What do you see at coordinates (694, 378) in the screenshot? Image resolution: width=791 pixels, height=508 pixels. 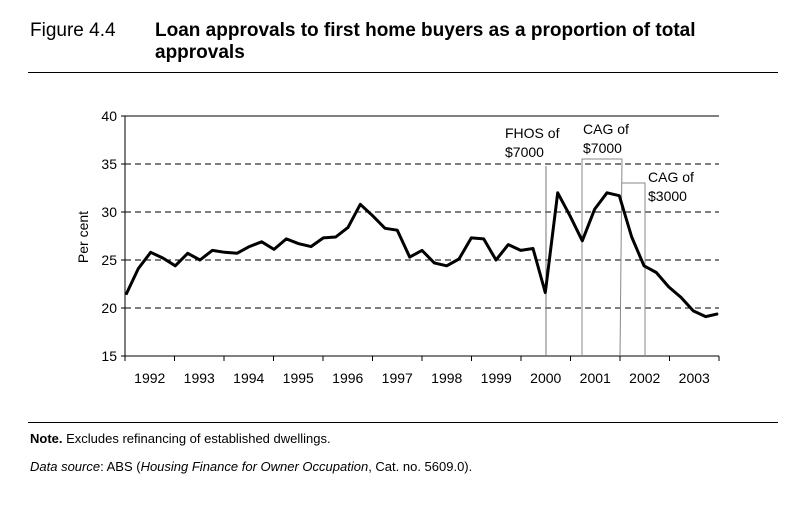 I see `x-tick-label: 2003` at bounding box center [694, 378].